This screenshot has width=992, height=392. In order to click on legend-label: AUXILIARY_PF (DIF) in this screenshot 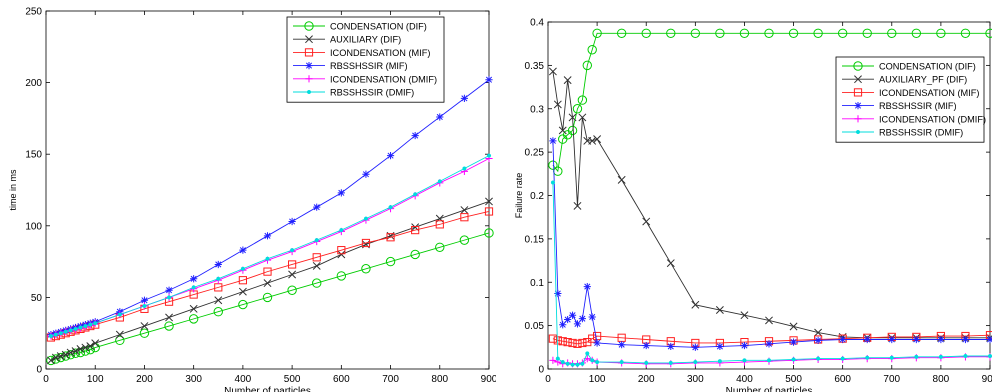, I will do `click(923, 80)`.